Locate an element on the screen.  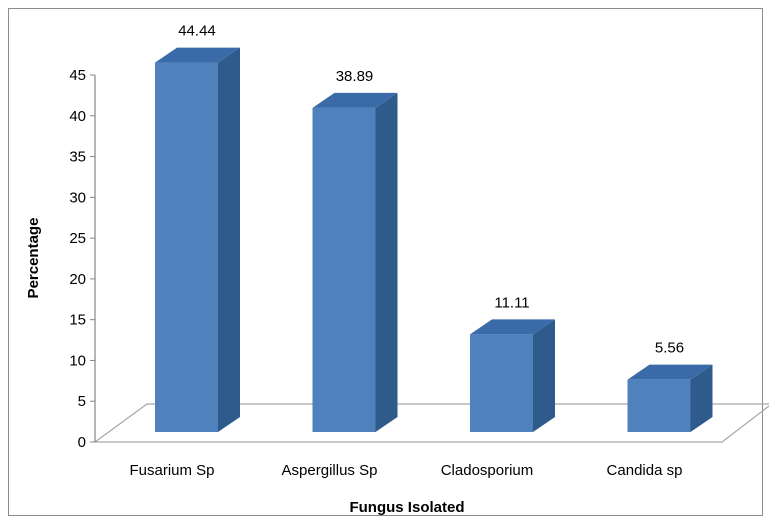
chart-floor is located at coordinates (432, 423).